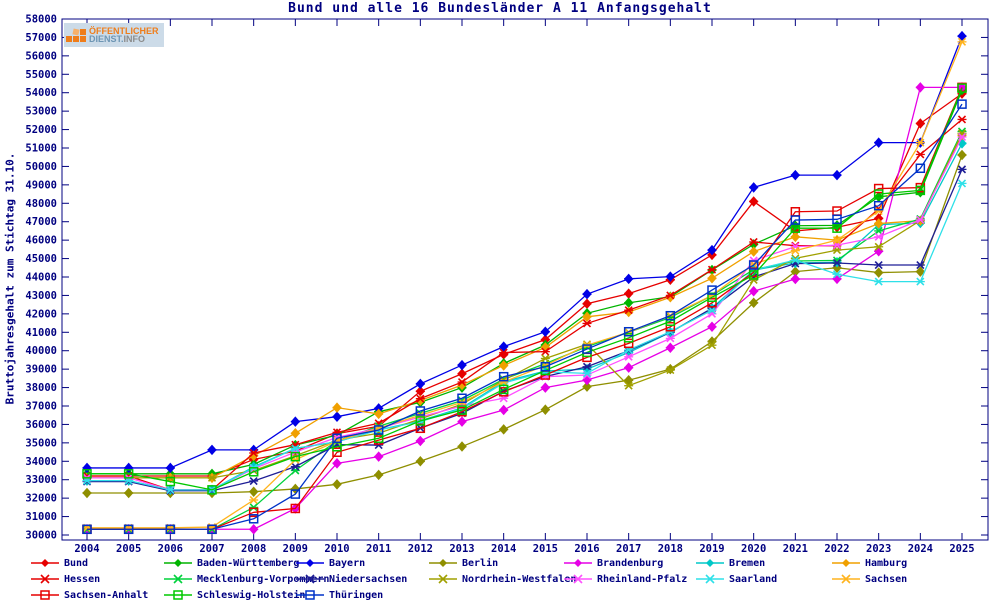  Describe the element at coordinates (747, 563) in the screenshot. I see `legend-label: Bremen` at that location.